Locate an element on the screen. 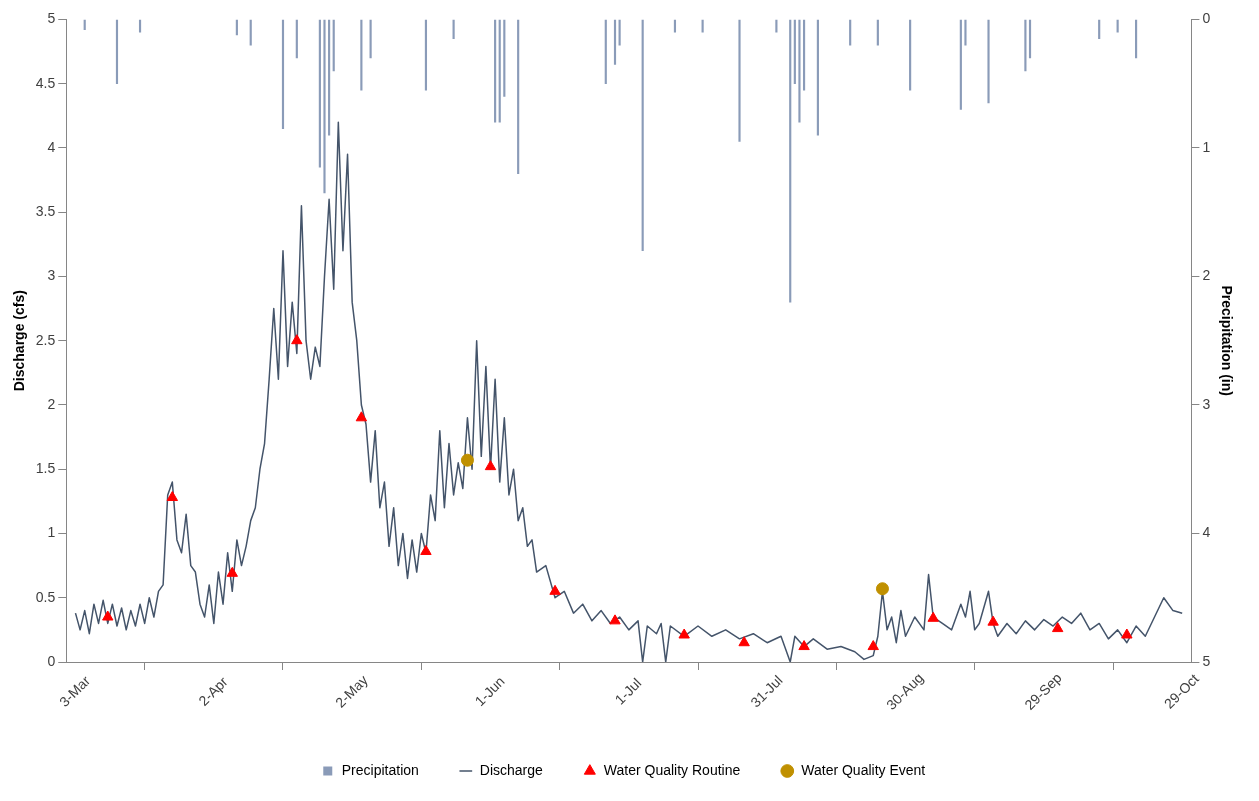 Image resolution: width=1259 pixels, height=801 pixels. y-tick-label: 4 is located at coordinates (51, 146).